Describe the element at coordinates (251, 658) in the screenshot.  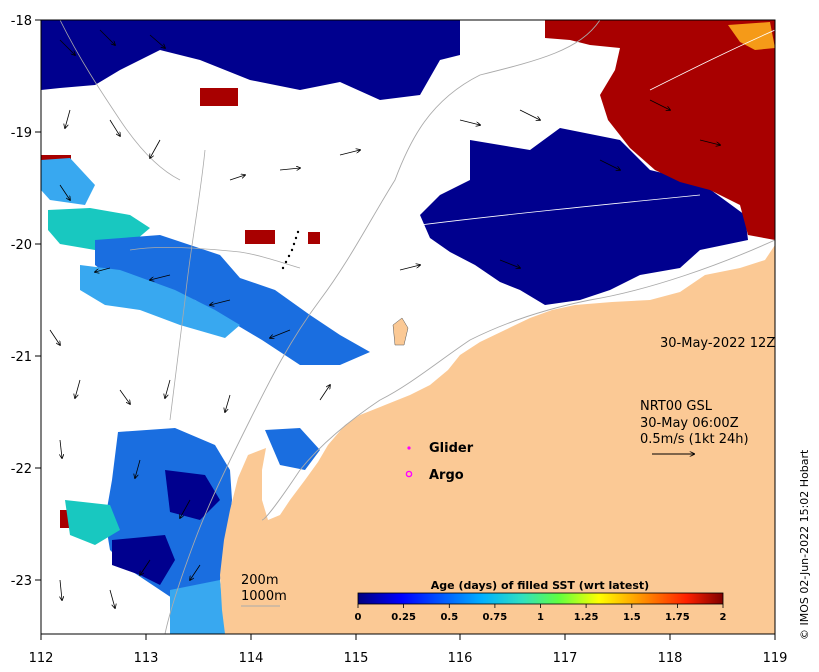
I see `x-tick-label: 114` at that location.